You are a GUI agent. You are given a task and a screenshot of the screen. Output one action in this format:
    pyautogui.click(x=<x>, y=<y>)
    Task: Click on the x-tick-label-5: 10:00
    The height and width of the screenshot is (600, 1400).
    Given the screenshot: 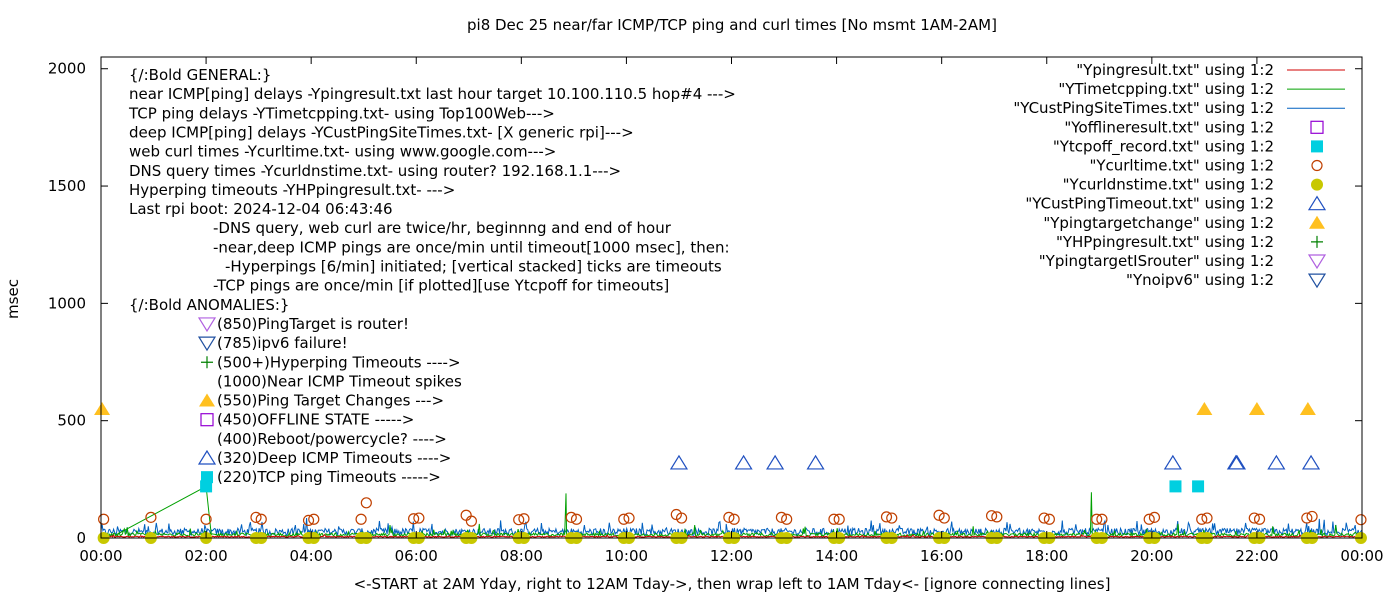 What is the action you would take?
    pyautogui.click(x=626, y=556)
    